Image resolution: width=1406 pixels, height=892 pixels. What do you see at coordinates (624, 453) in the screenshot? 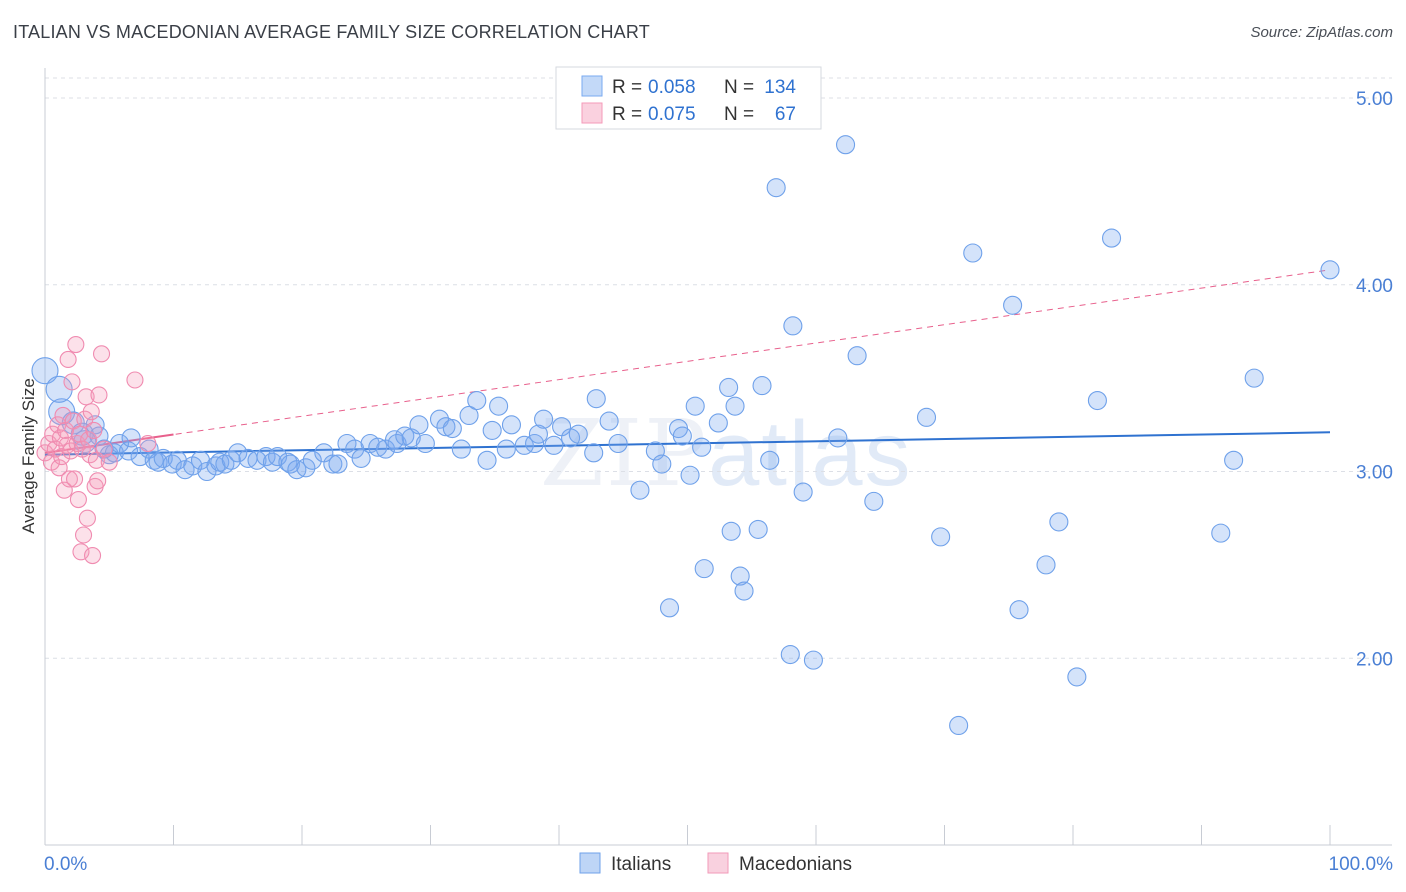
I see `watermark-zip: ZIP` at bounding box center [624, 453].